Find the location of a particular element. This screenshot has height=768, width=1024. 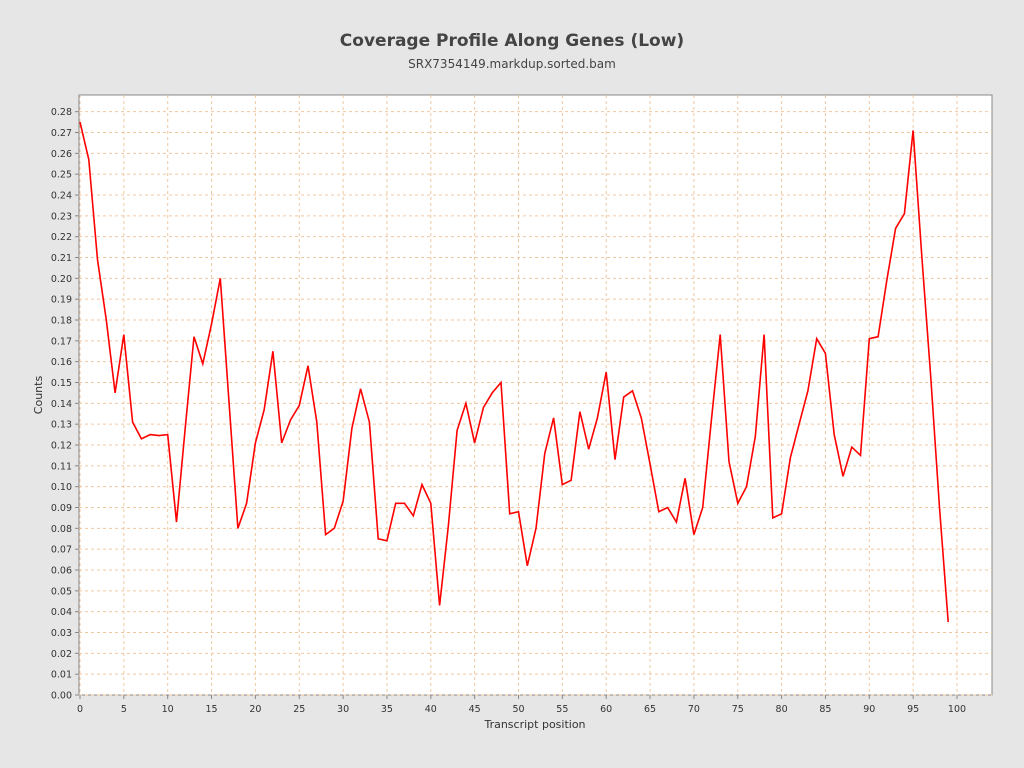

y-tick-label: 0.12 is located at coordinates (61, 446).